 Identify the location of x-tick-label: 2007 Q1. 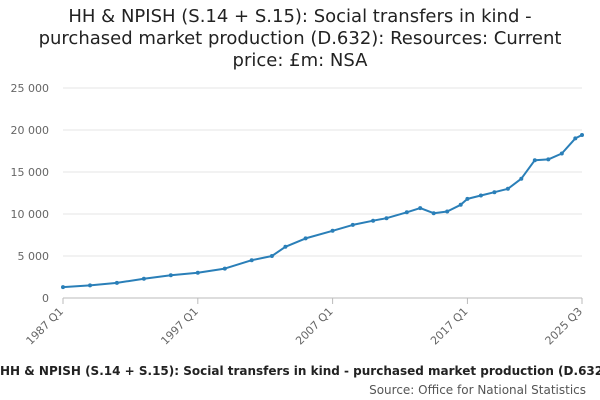
(314, 326).